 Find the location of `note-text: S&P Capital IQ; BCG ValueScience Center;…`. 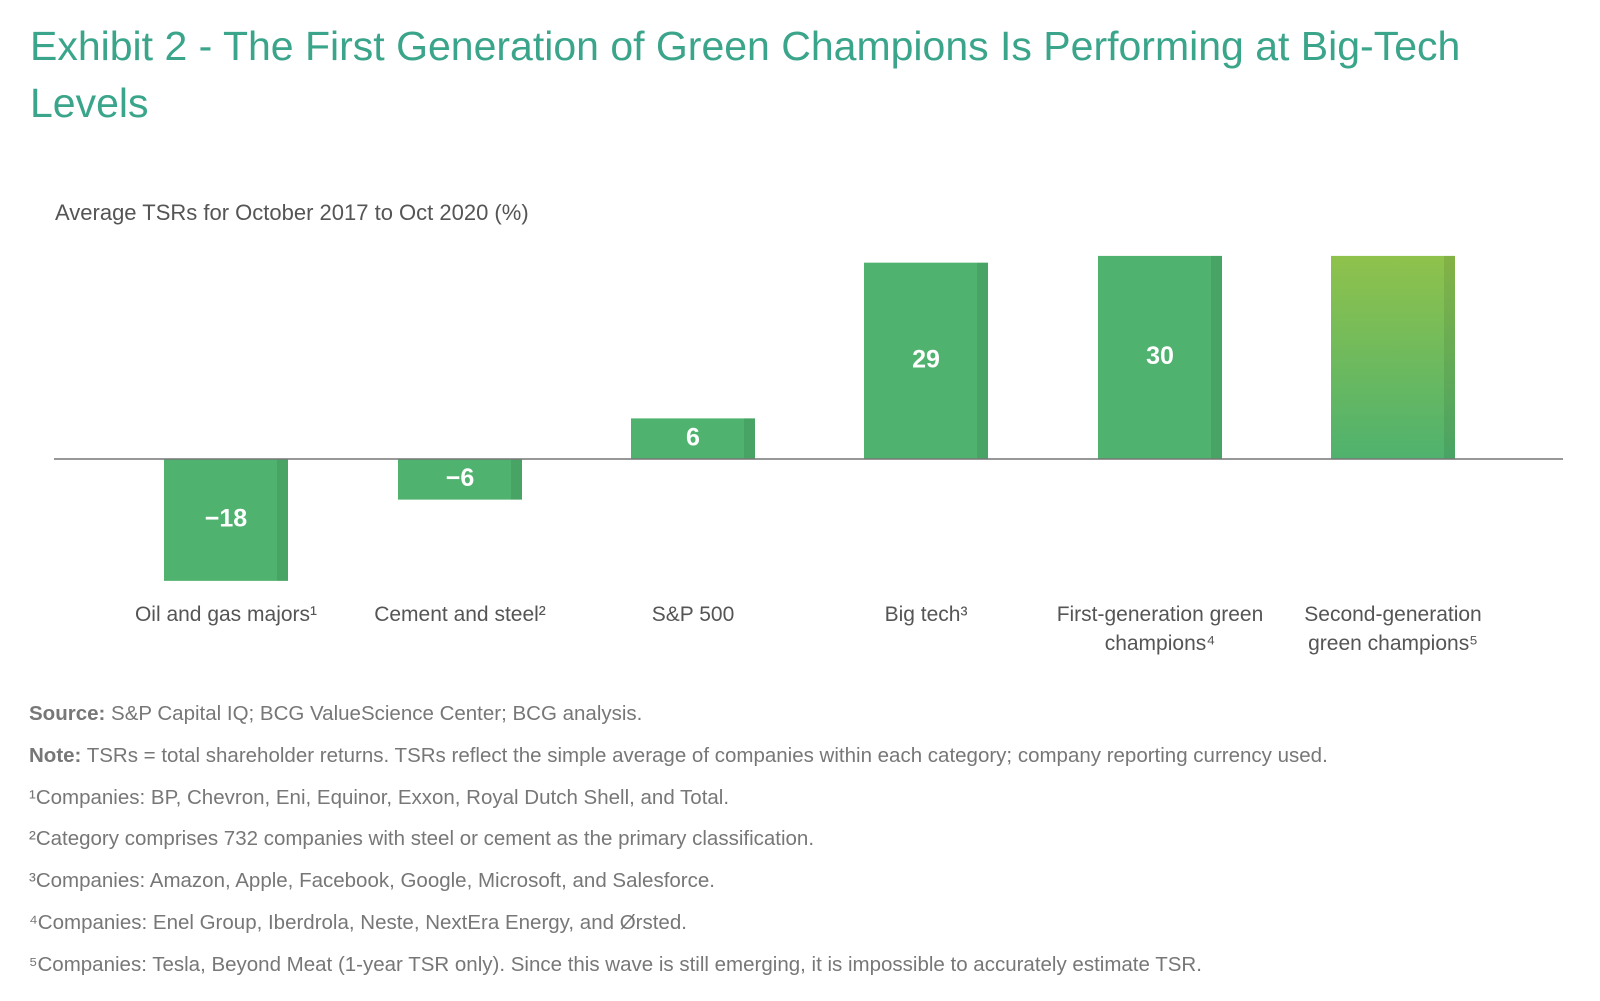

note-text: S&P Capital IQ; BCG ValueScience Center;… is located at coordinates (377, 713).